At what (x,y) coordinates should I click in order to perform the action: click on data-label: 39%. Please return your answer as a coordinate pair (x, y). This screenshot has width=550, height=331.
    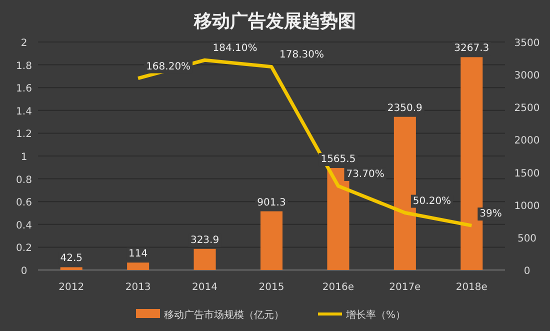
    Looking at the image, I should click on (491, 214).